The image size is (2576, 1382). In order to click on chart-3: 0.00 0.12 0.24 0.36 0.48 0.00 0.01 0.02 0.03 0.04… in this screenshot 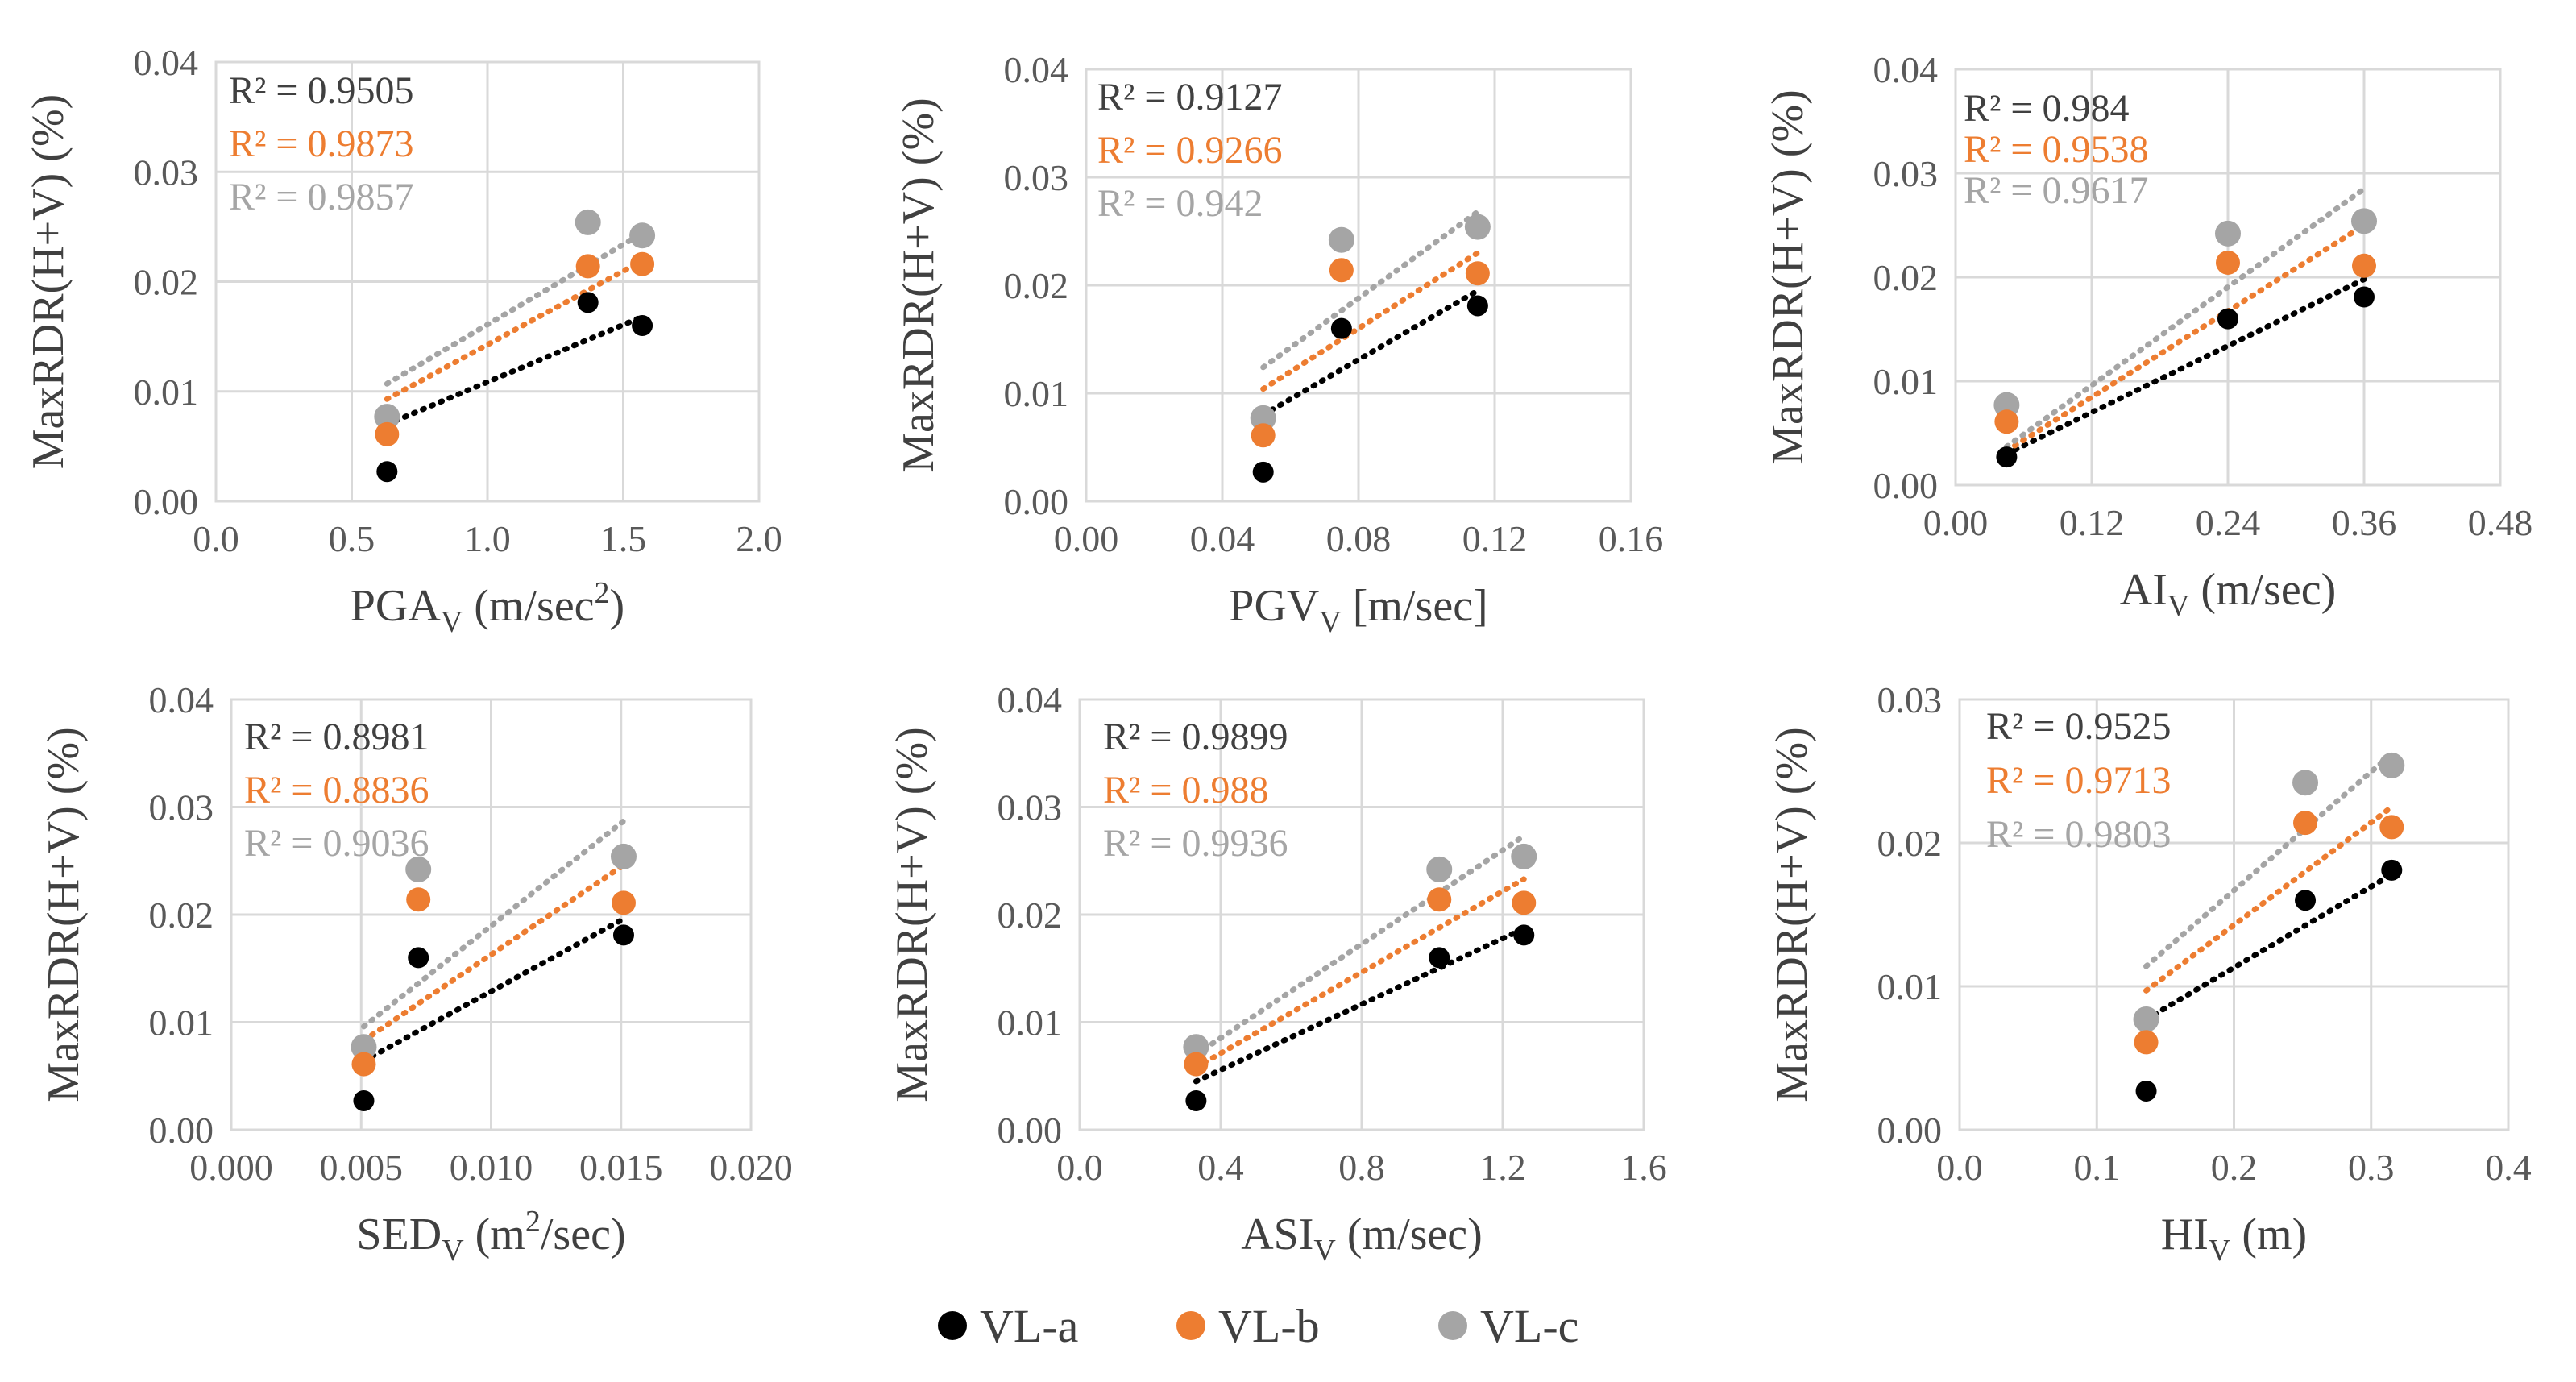, I will do `click(2147, 336)`.